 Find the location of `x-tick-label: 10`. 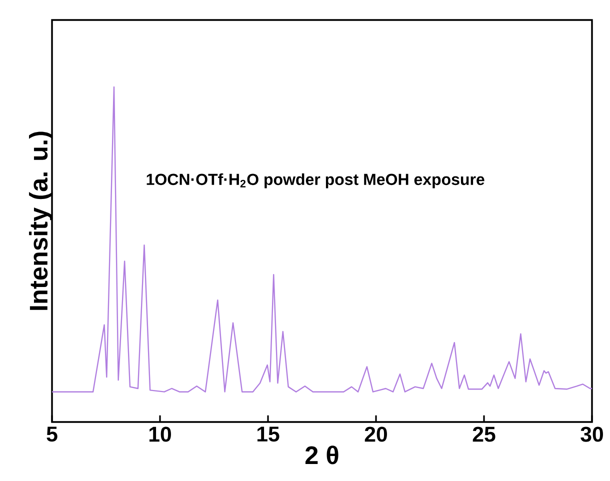

x-tick-label: 10 is located at coordinates (160, 434).